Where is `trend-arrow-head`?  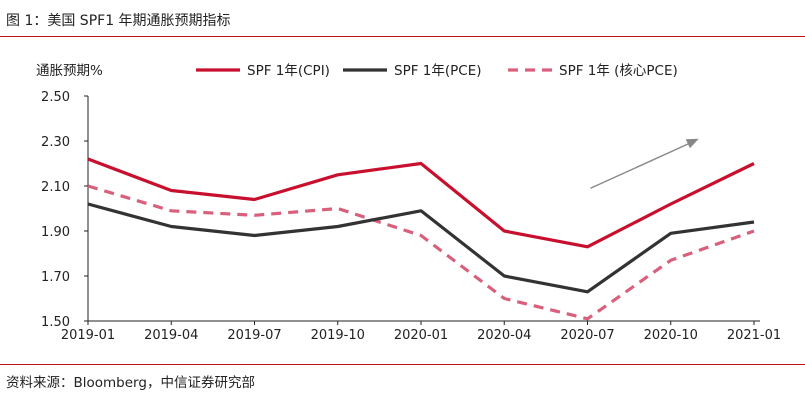 trend-arrow-head is located at coordinates (692, 143).